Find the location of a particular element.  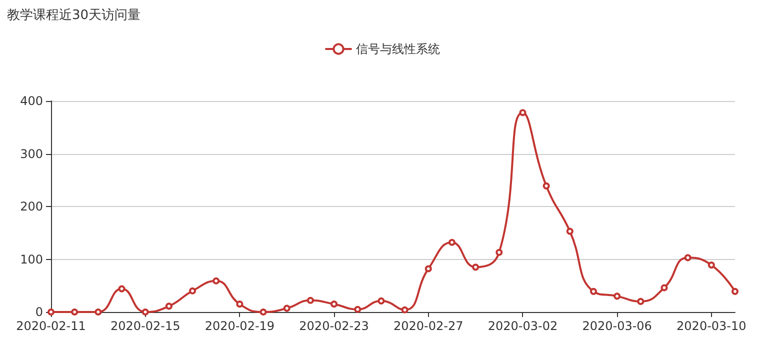

x-tick-label: 2020-03-06 is located at coordinates (617, 326).